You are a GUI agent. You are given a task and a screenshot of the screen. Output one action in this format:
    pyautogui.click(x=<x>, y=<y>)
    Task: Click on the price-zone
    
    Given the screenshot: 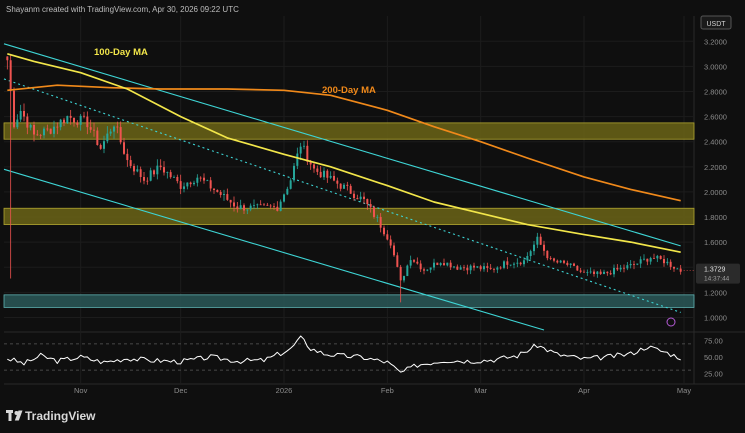 What is the action you would take?
    pyautogui.click(x=349, y=301)
    